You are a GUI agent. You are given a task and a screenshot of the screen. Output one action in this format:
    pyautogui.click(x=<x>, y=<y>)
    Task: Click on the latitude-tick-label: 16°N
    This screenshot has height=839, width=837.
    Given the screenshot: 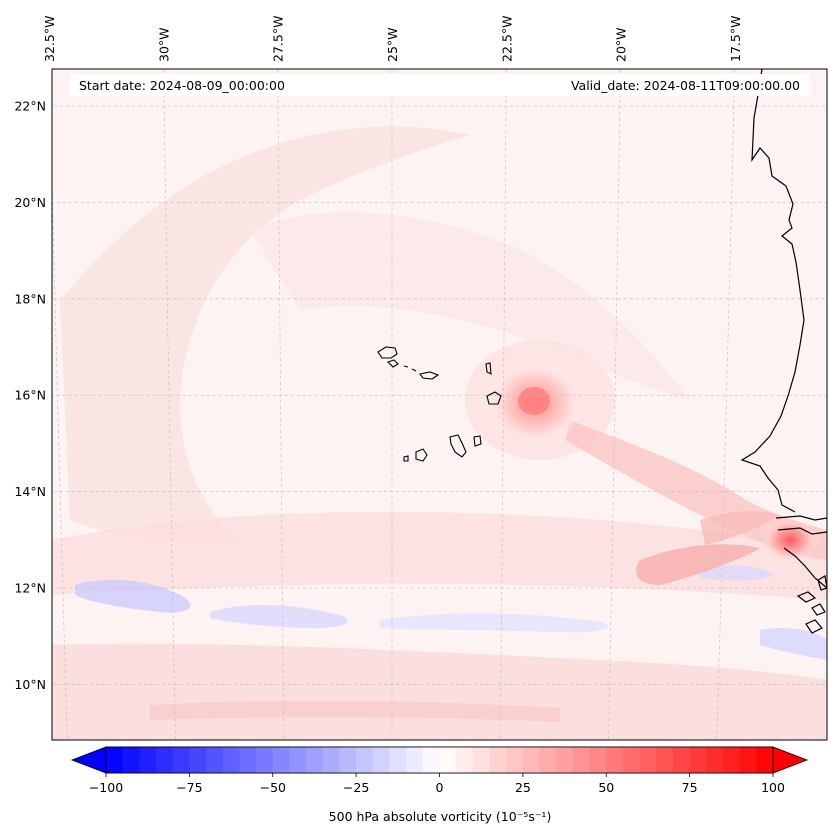 What is the action you would take?
    pyautogui.click(x=30, y=395)
    